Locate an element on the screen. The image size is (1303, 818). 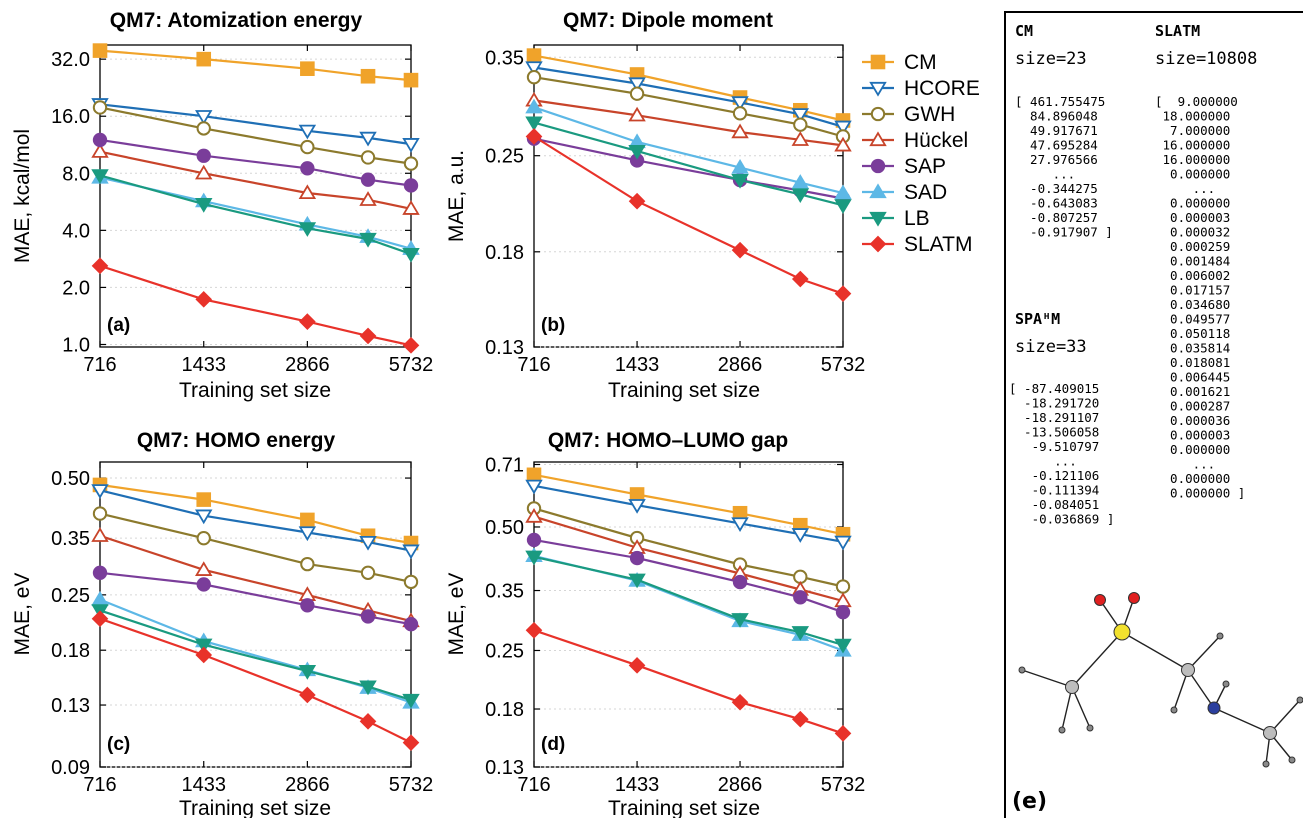
vector-entry: -0.807257 is located at coordinates (1056, 217).